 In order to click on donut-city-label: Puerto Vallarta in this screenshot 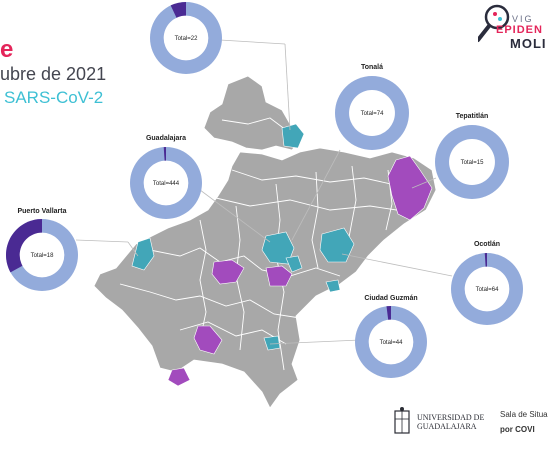, I will do `click(41, 211)`.